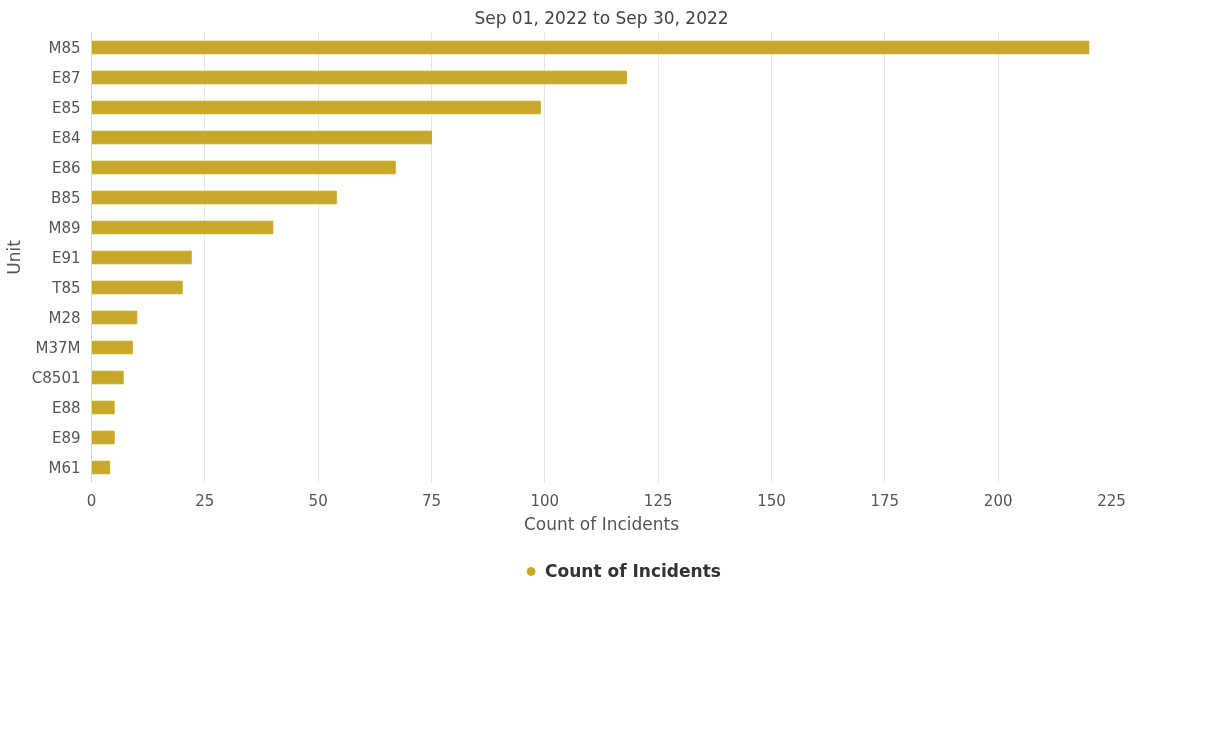  Describe the element at coordinates (58, 347) in the screenshot. I see `y-tick-label: M37M` at that location.